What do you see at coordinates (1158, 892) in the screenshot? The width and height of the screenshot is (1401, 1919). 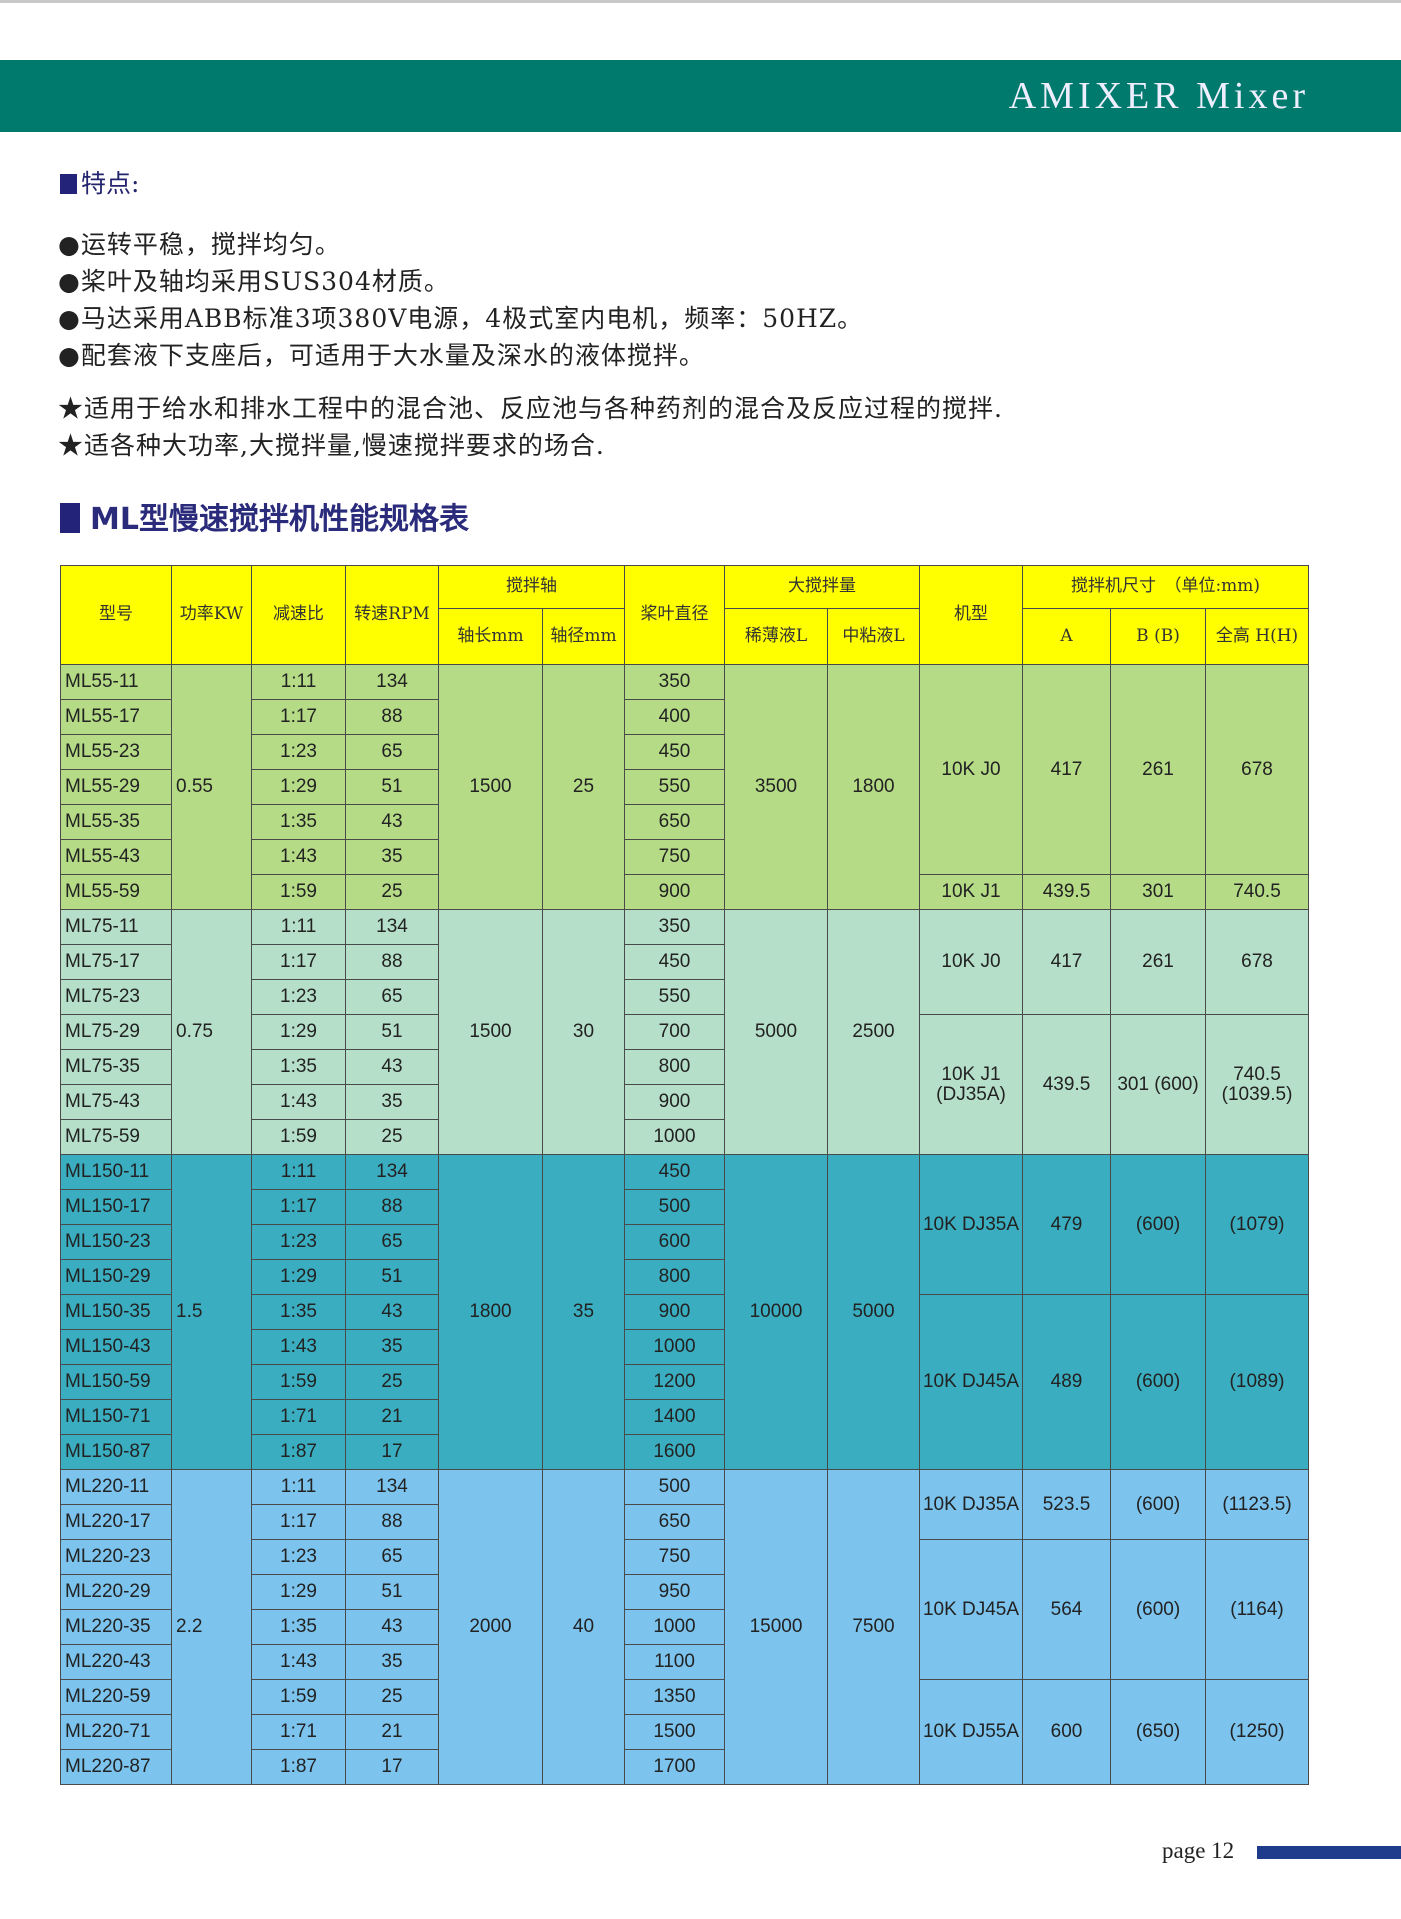 I see `dim-b-cell: 301` at bounding box center [1158, 892].